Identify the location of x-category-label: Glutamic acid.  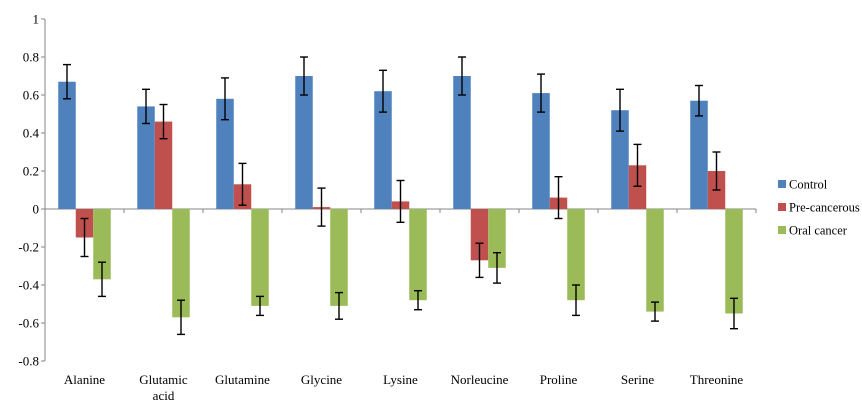
(163, 387).